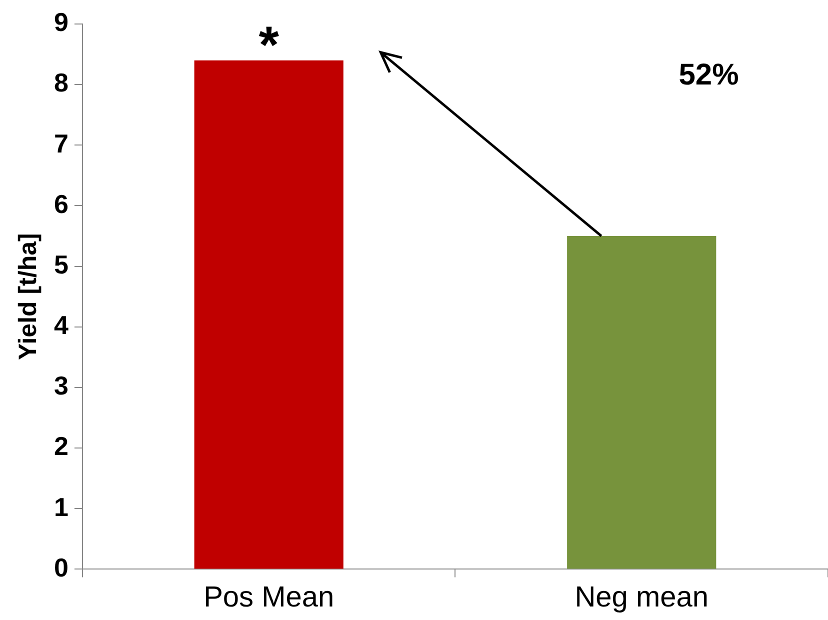  Describe the element at coordinates (269, 45) in the screenshot. I see `annotation: *` at that location.